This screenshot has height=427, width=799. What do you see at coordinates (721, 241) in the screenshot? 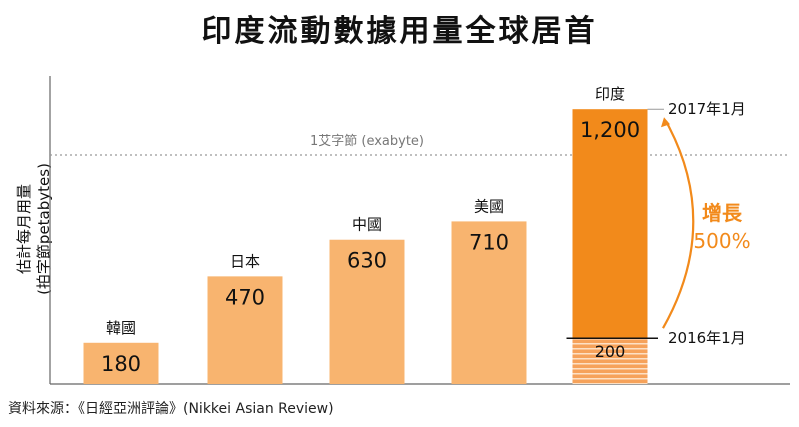
I see `growth-percent: 500%` at bounding box center [721, 241].